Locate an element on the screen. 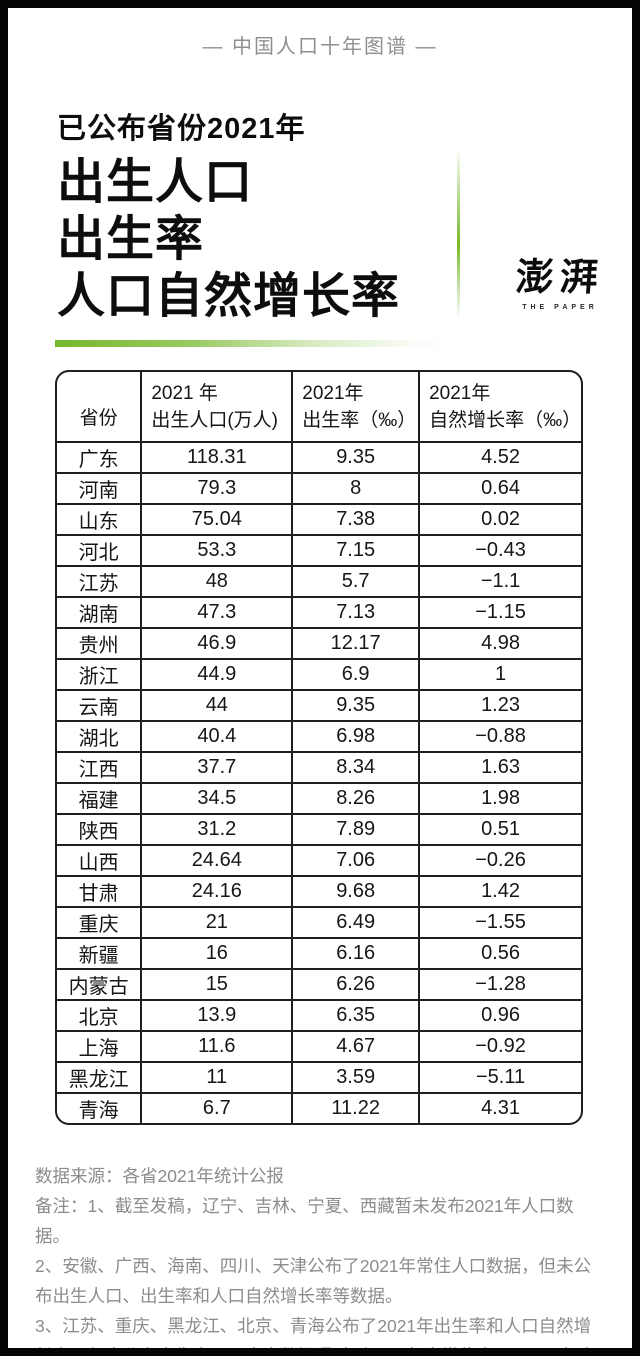  table-row: 内蒙古 15 6.26 −1.28 is located at coordinates (319, 984).